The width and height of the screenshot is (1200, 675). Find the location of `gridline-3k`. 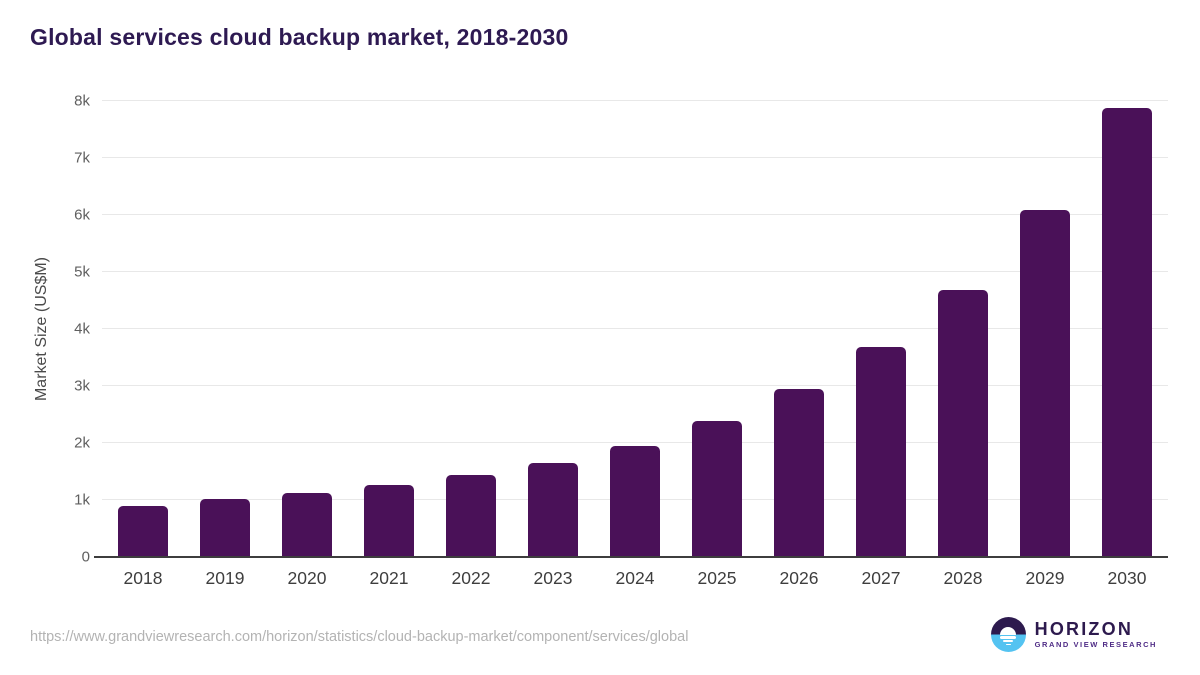

gridline-3k is located at coordinates (635, 385).